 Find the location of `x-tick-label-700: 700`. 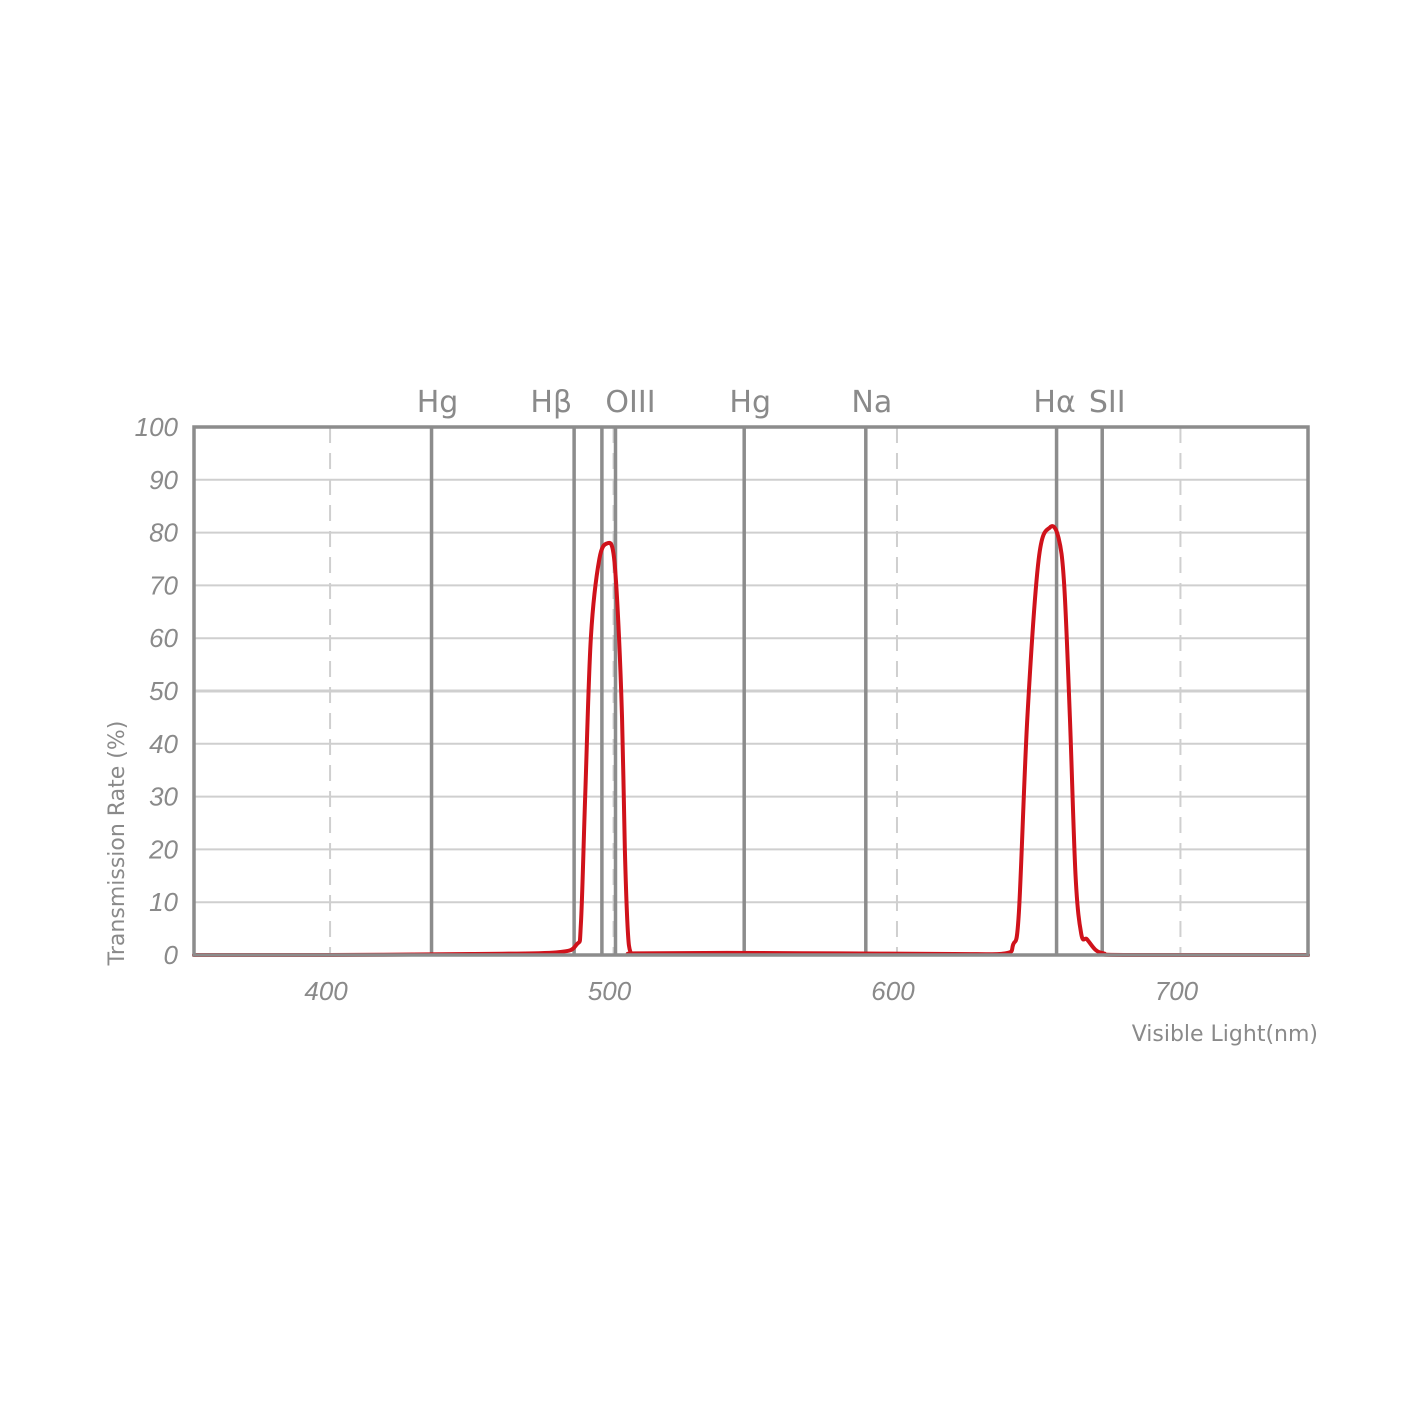

x-tick-label-700: 700 is located at coordinates (1177, 991).